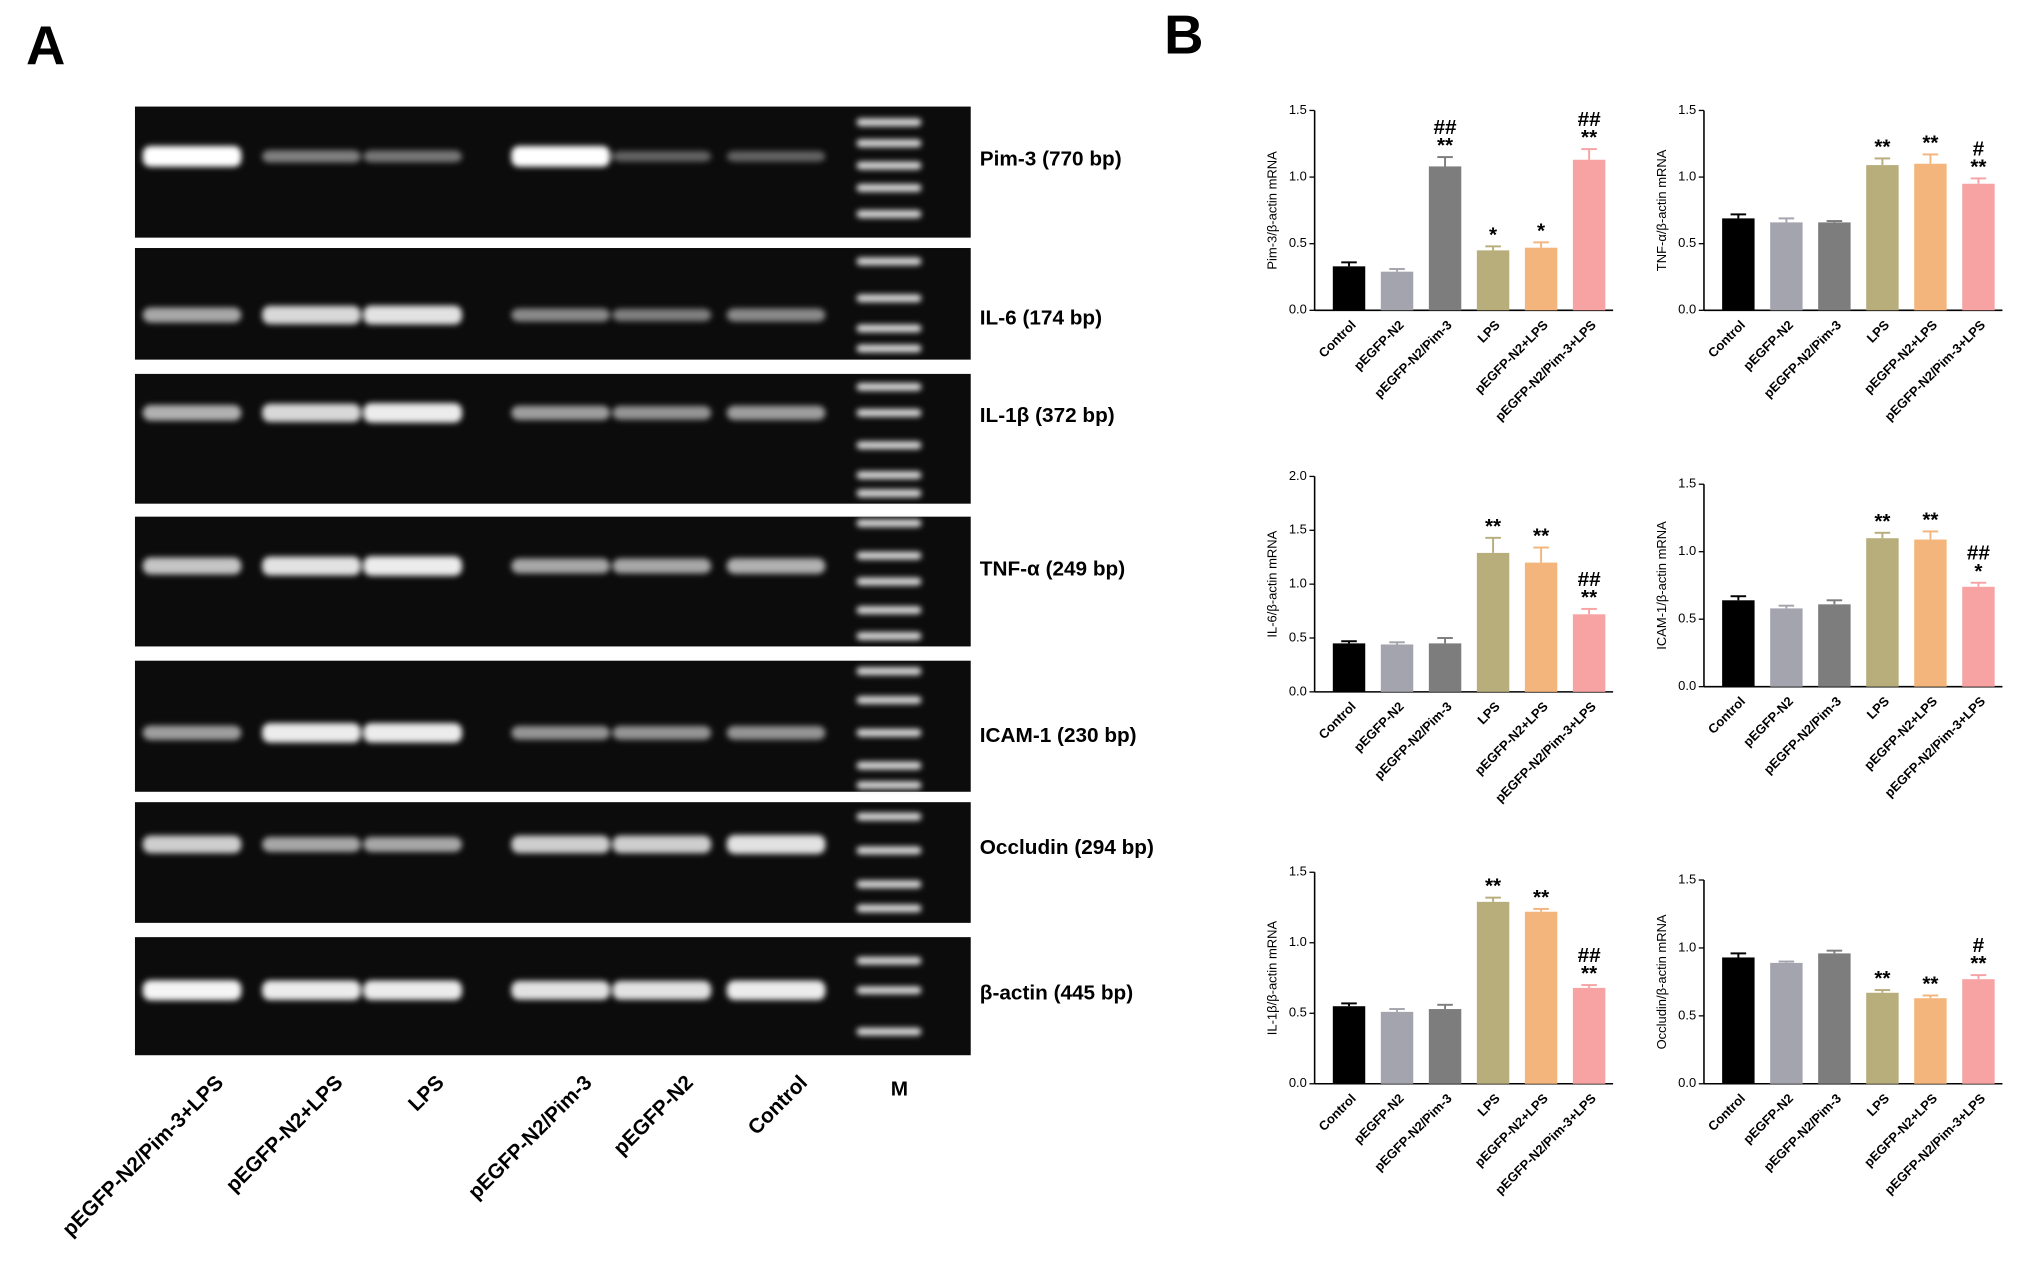 The image size is (2031, 1276). I want to click on y-tick-label: 2.0, so click(1298, 475).